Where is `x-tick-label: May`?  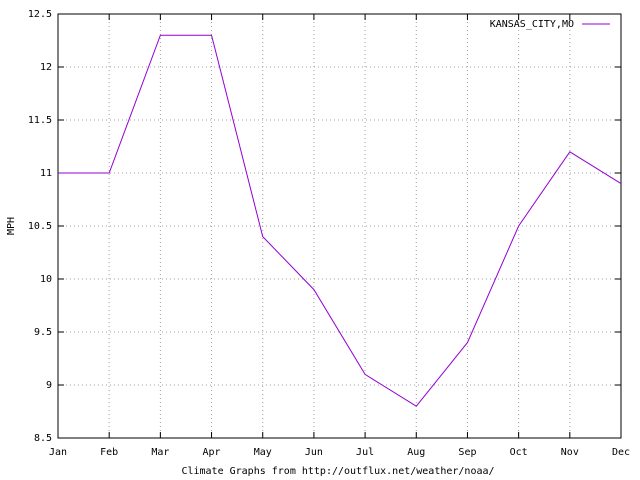
x-tick-label: May is located at coordinates (263, 452).